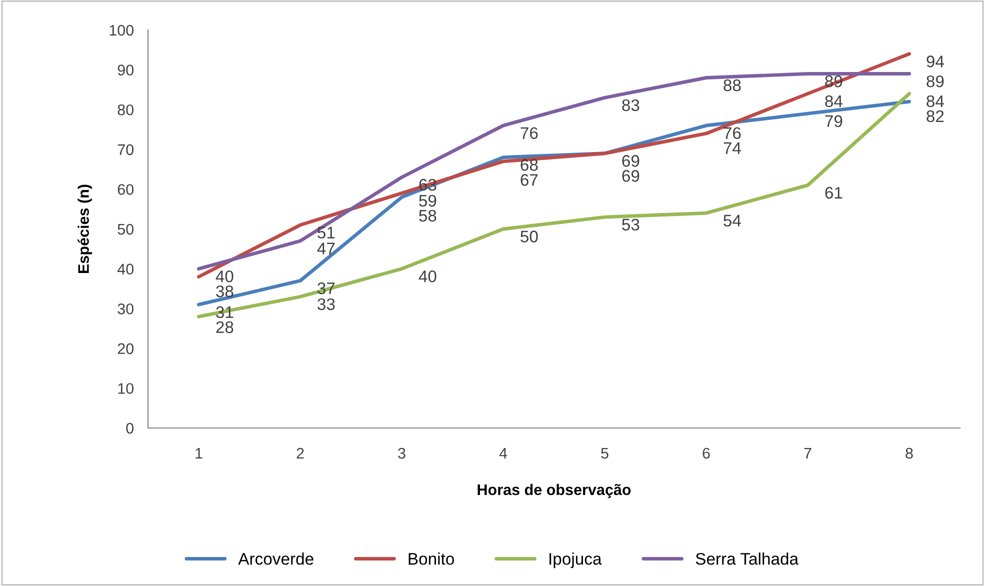 This screenshot has height=586, width=985. Describe the element at coordinates (935, 81) in the screenshot. I see `data-label: 89` at that location.